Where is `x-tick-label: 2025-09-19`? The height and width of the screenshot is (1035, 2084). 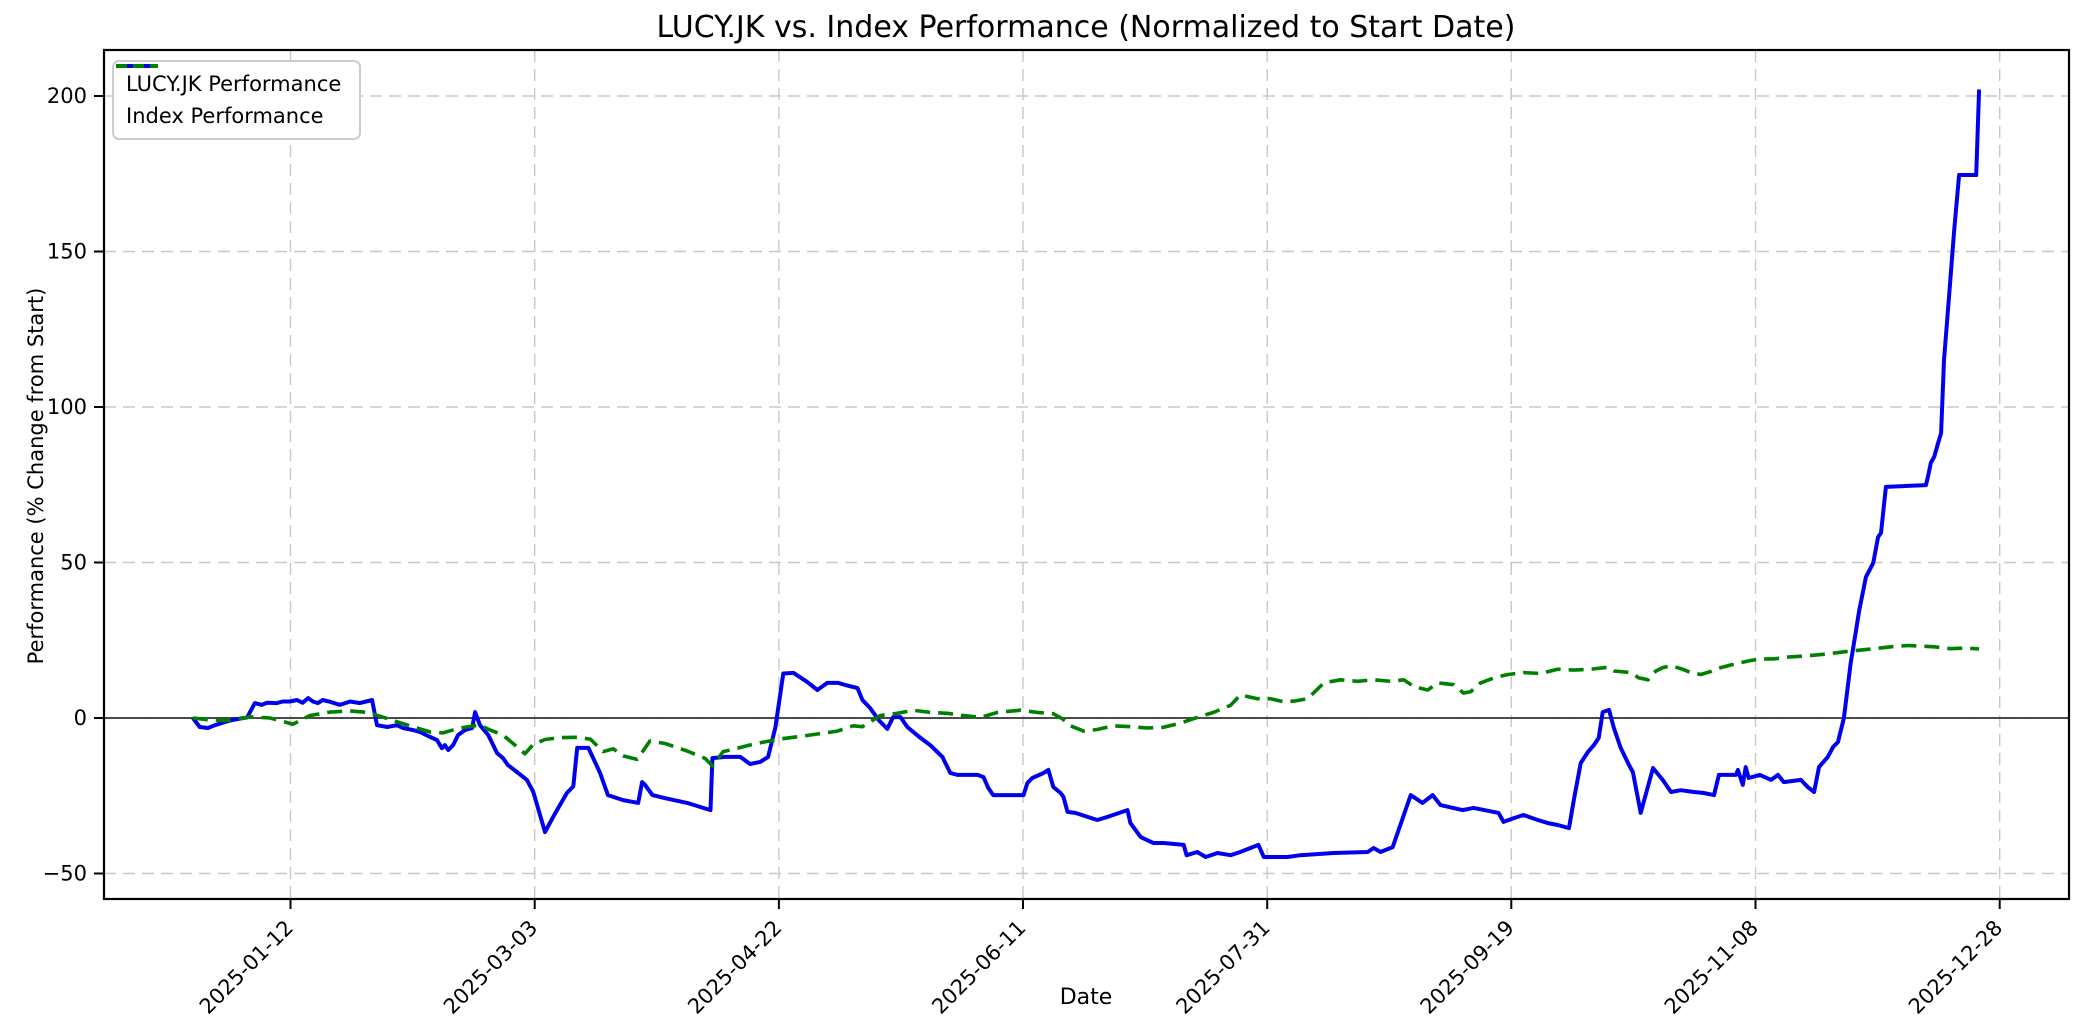
x-tick-label: 2025-09-19 is located at coordinates (1467, 967).